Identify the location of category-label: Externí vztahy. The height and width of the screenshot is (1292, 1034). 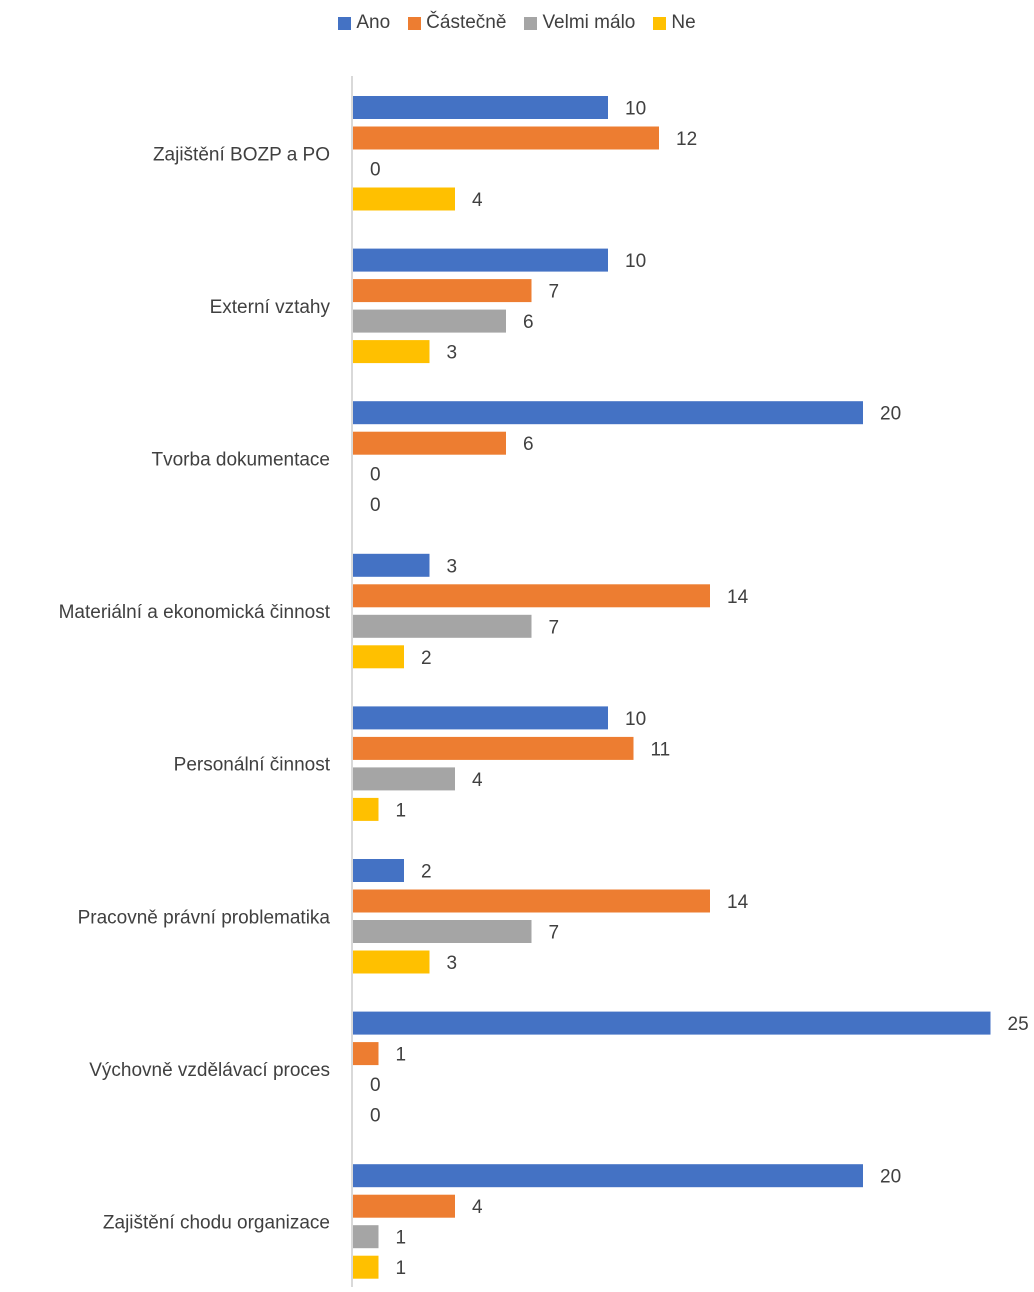
(270, 307).